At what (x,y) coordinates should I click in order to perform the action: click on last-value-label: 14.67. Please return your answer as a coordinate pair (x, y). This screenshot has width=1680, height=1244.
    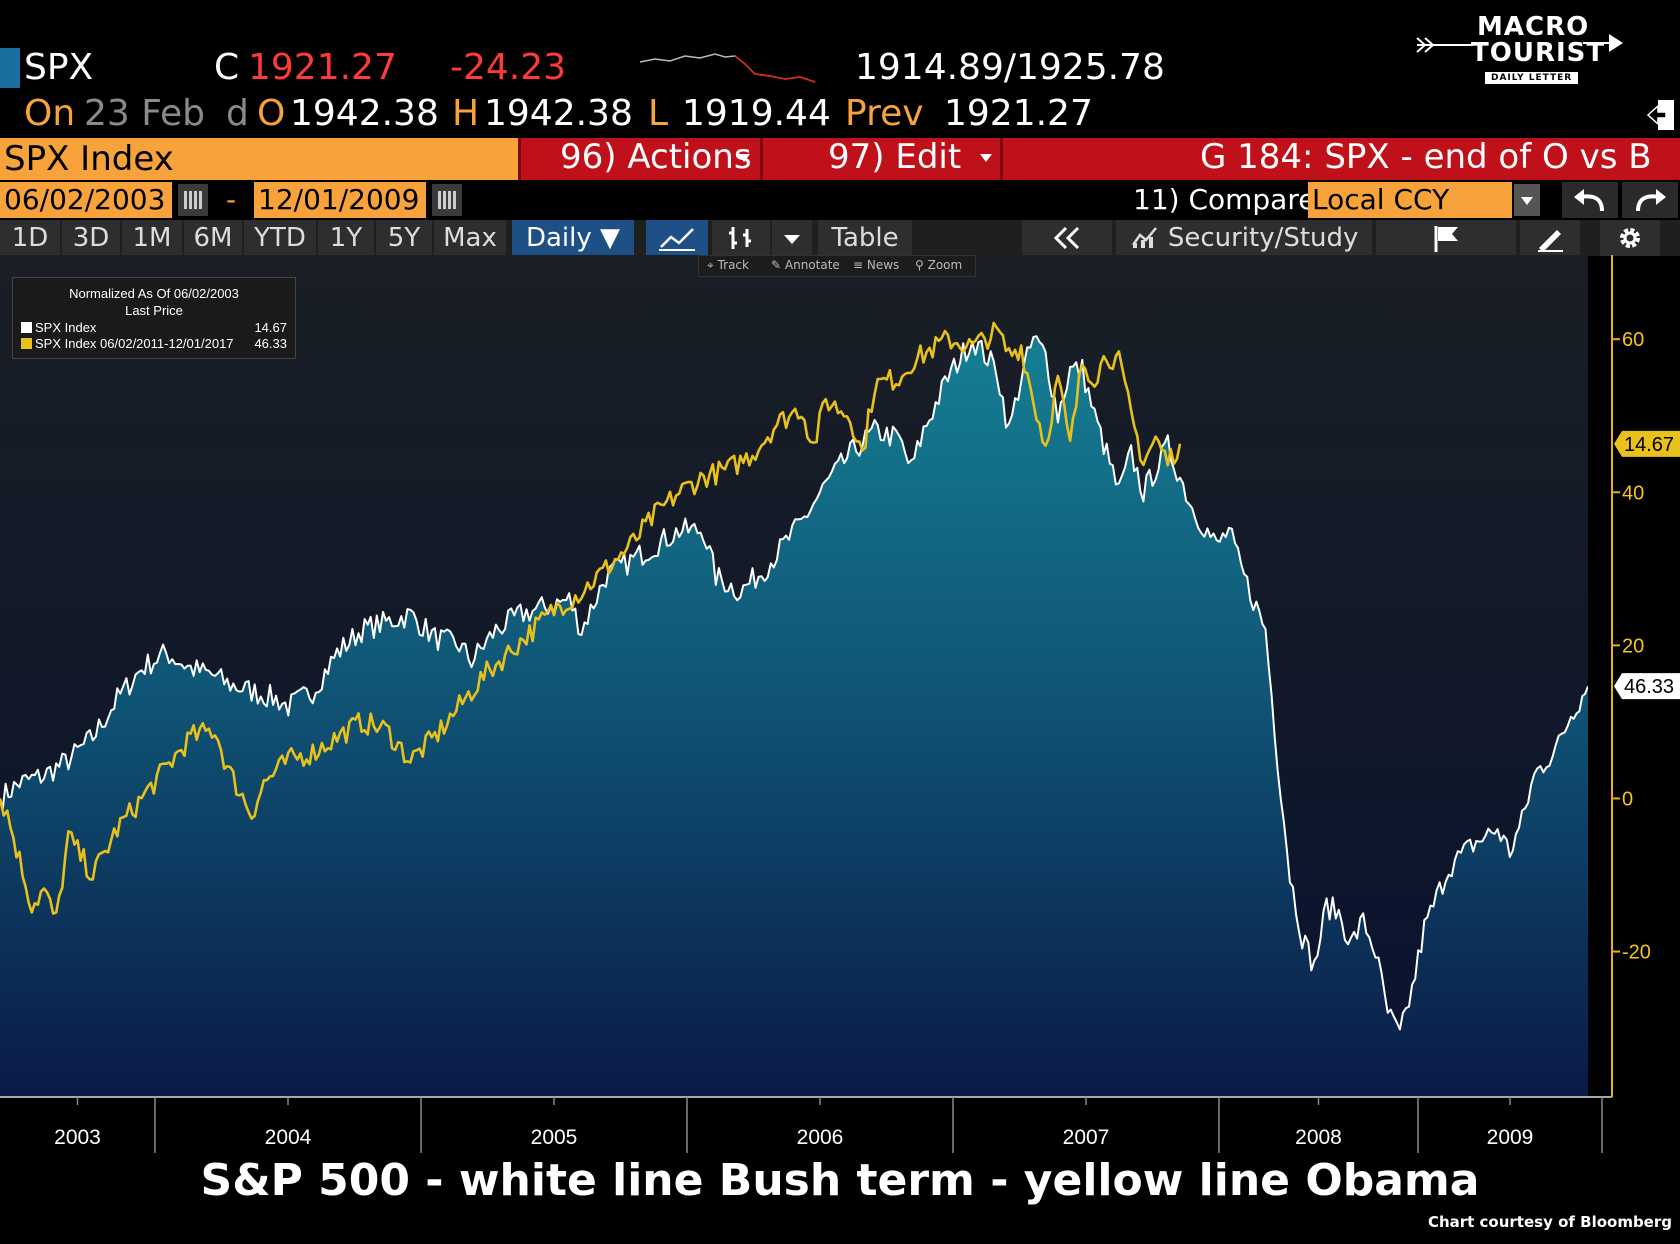
    Looking at the image, I should click on (1649, 445).